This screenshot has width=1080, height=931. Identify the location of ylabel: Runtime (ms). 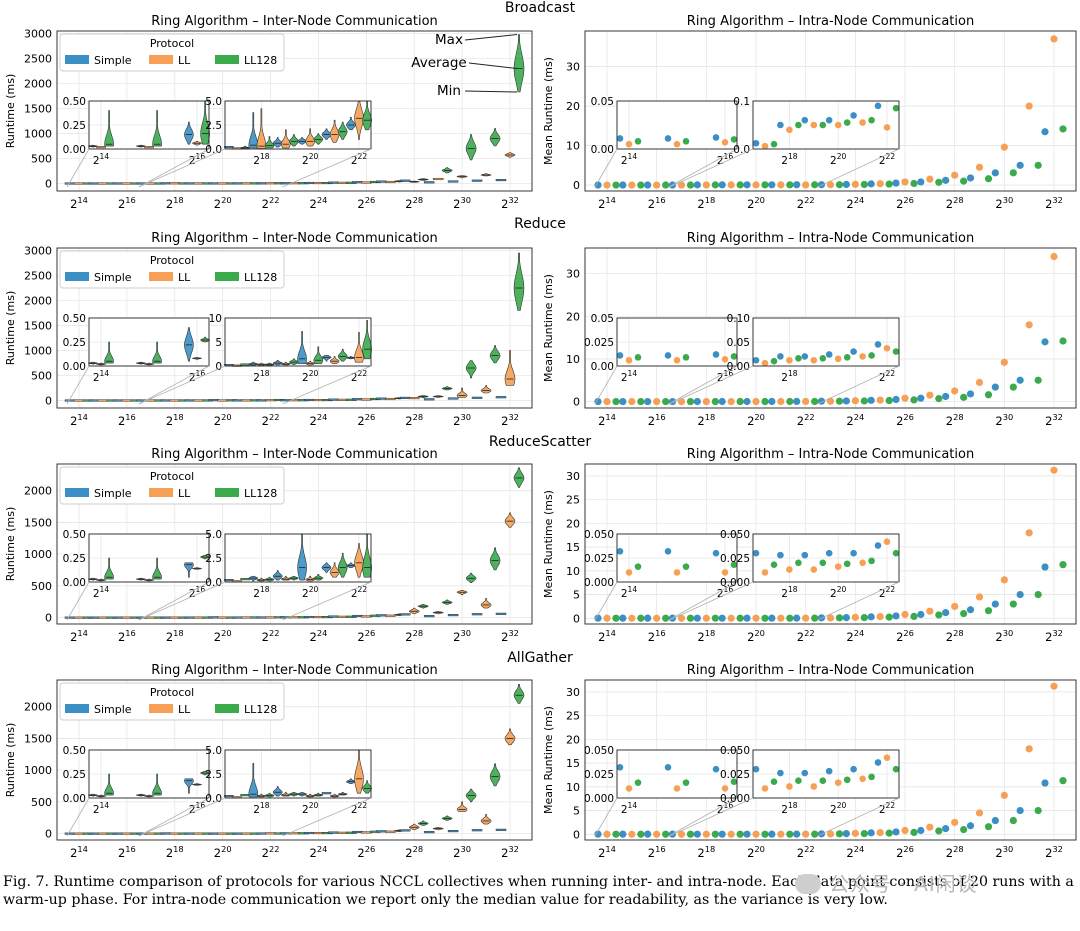
(10, 111).